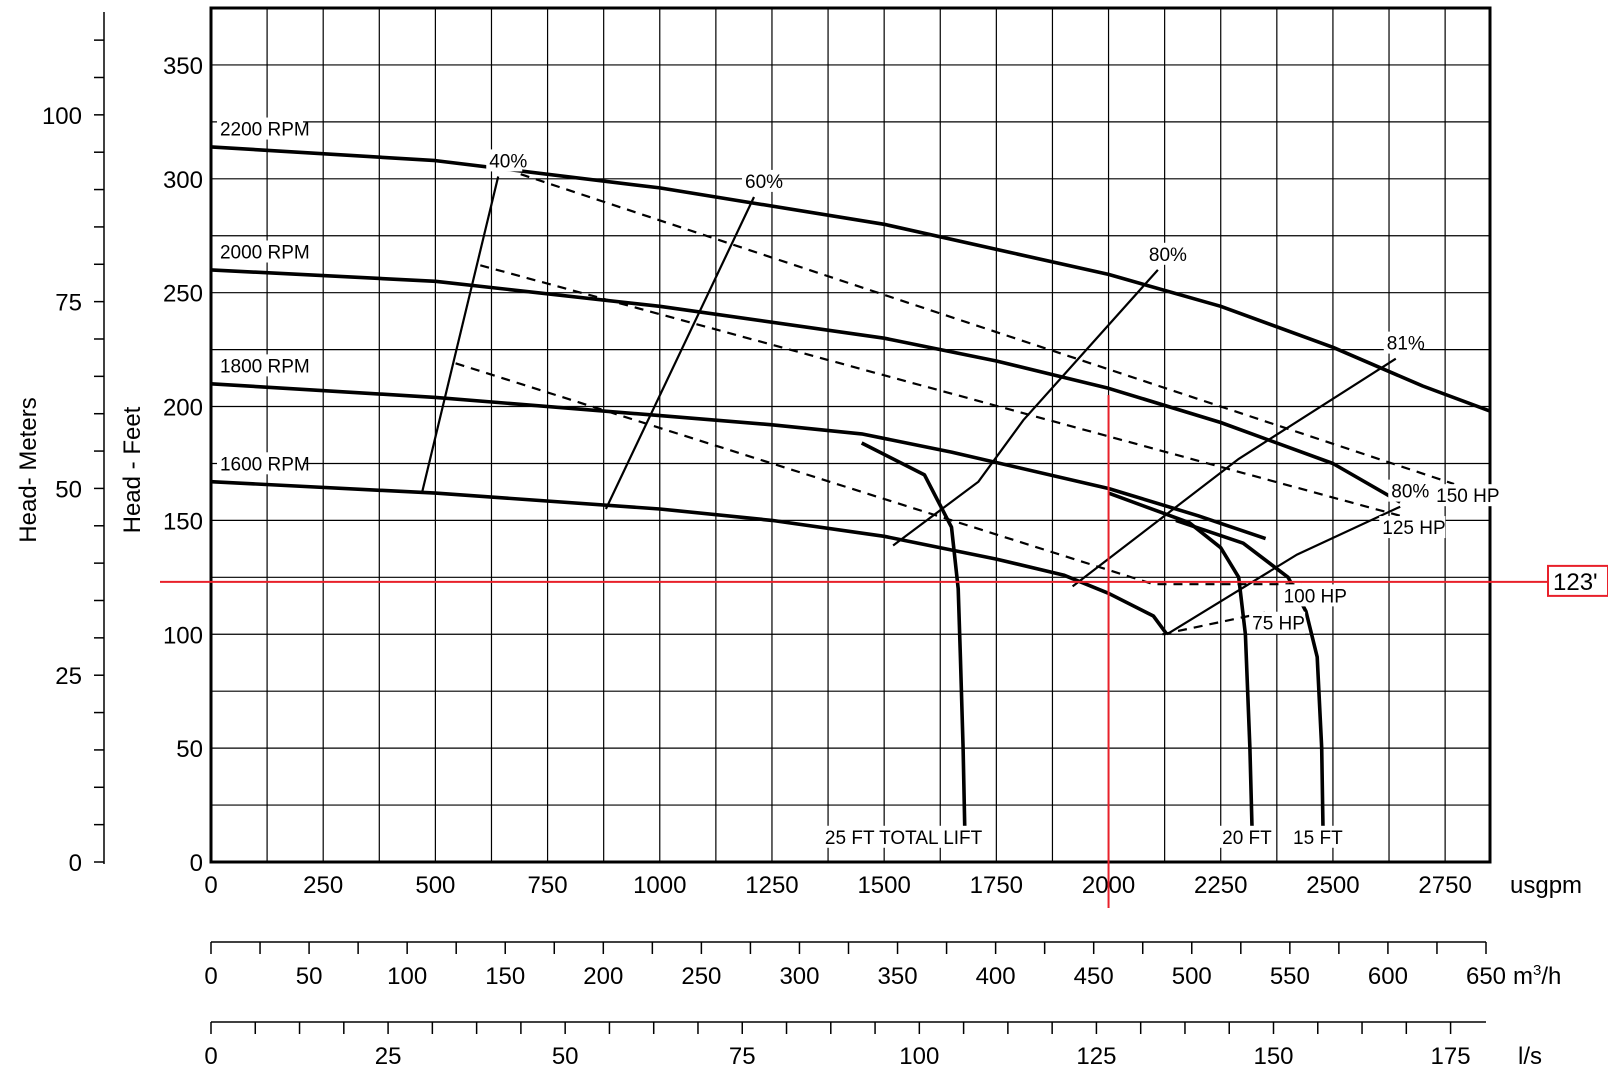 The image size is (1608, 1073). What do you see at coordinates (68, 676) in the screenshot?
I see `tick-label-meters-25: 25` at bounding box center [68, 676].